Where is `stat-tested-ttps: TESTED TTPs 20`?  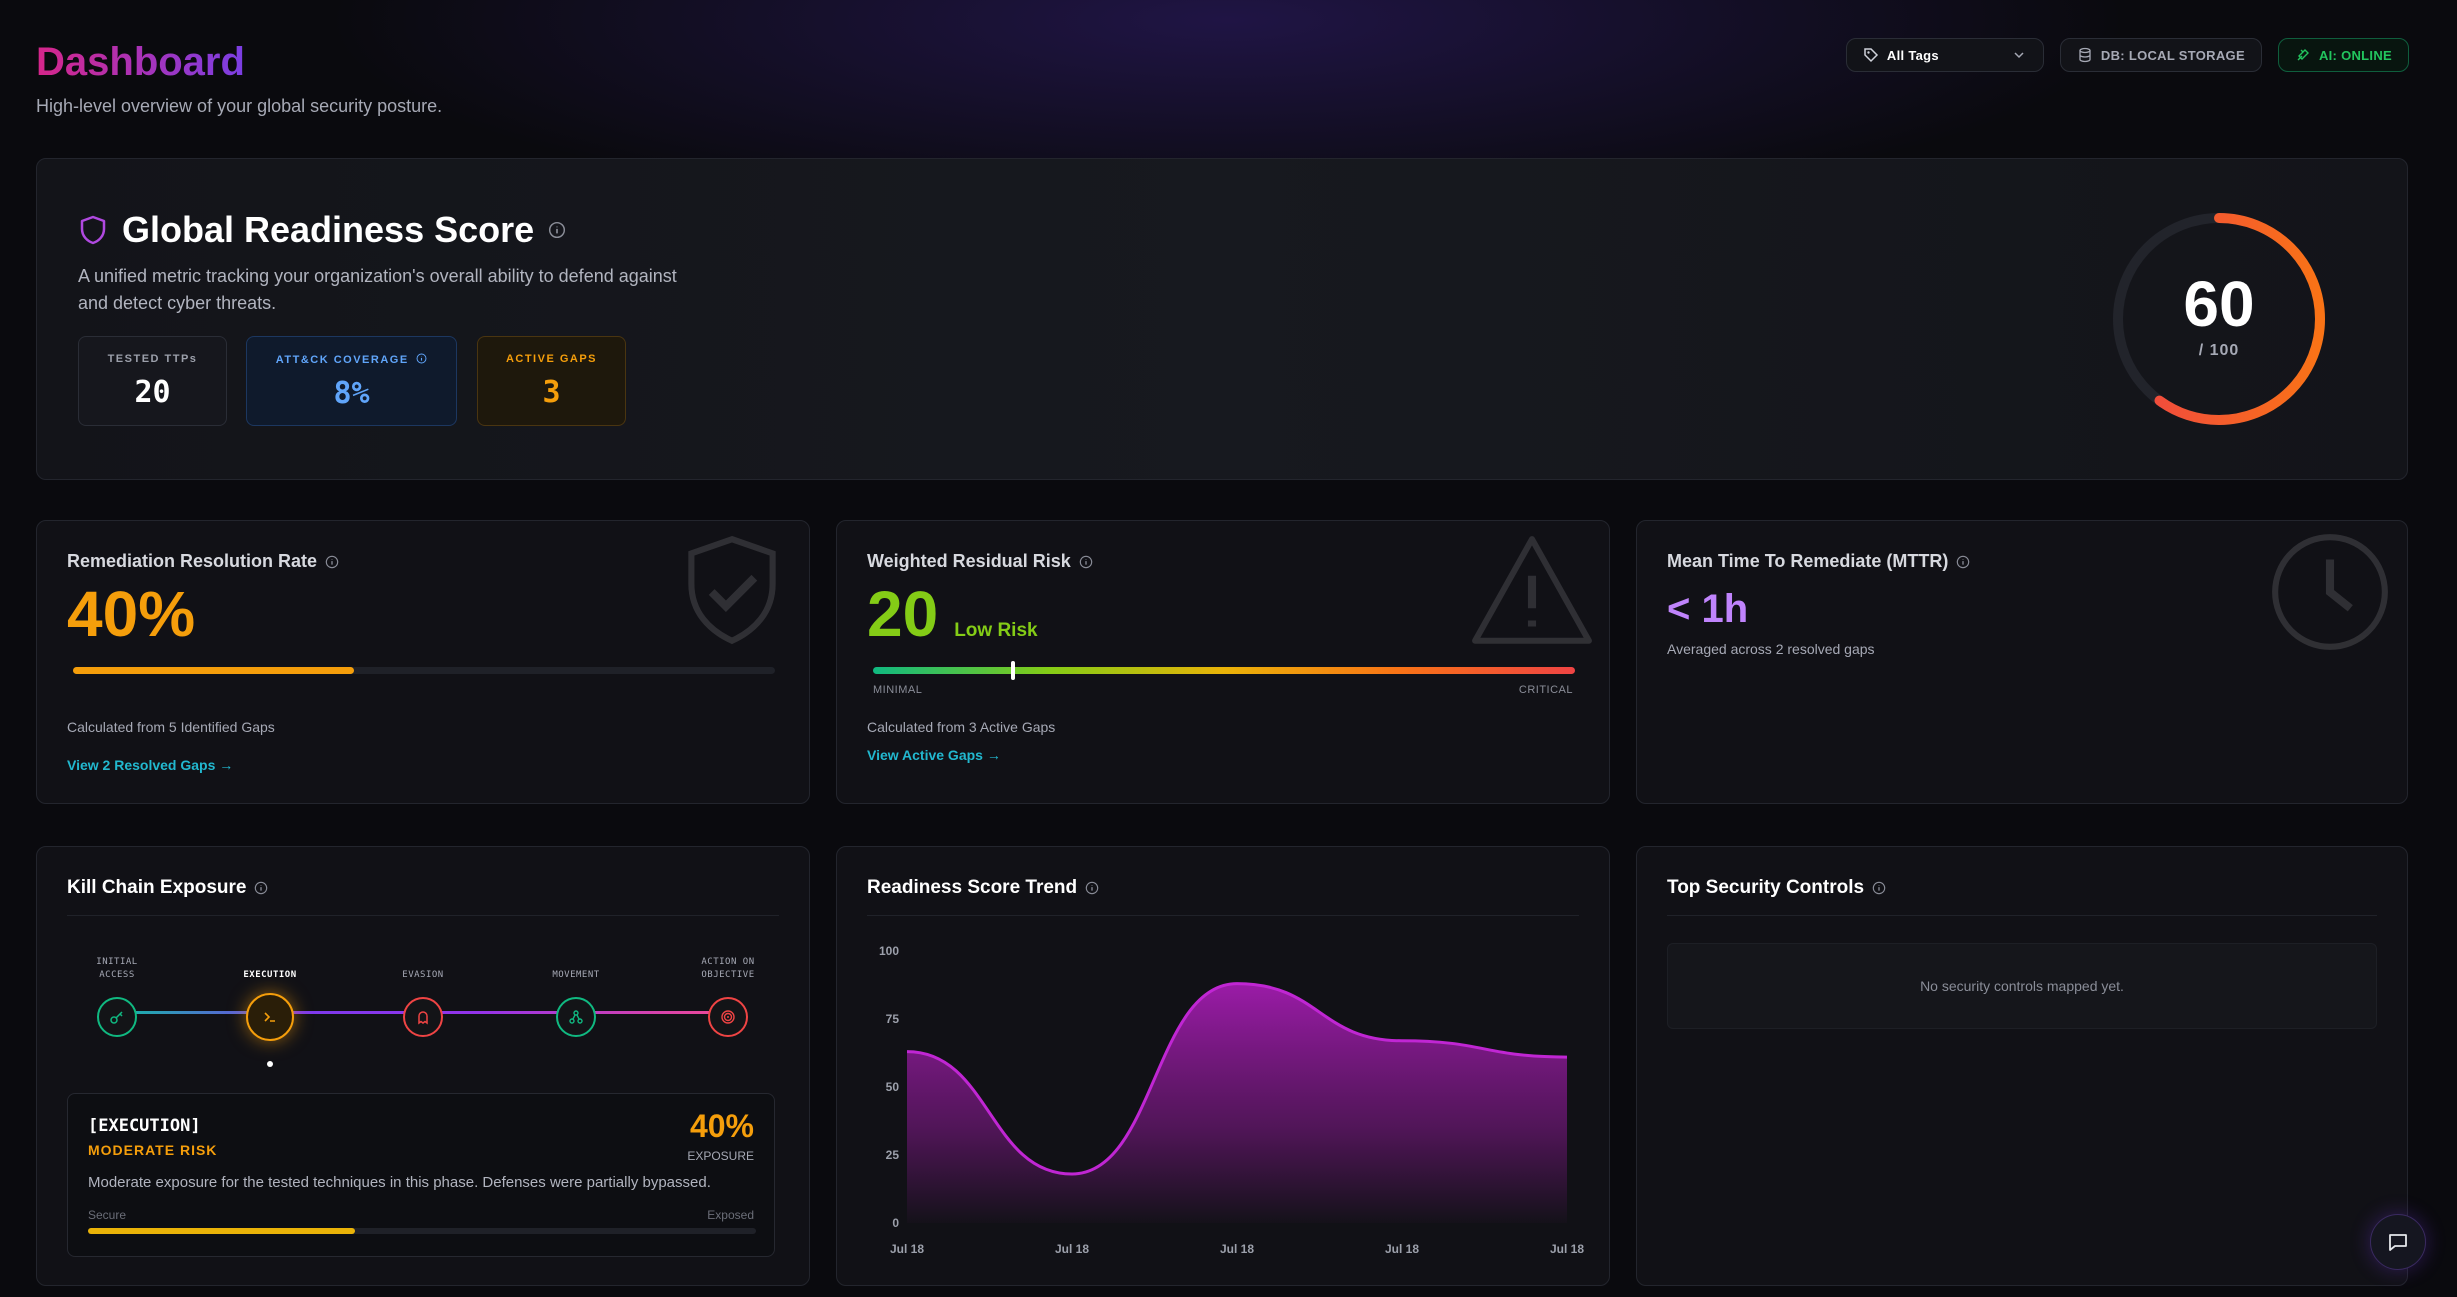
stat-tested-ttps: TESTED TTPs 20 is located at coordinates (152, 381).